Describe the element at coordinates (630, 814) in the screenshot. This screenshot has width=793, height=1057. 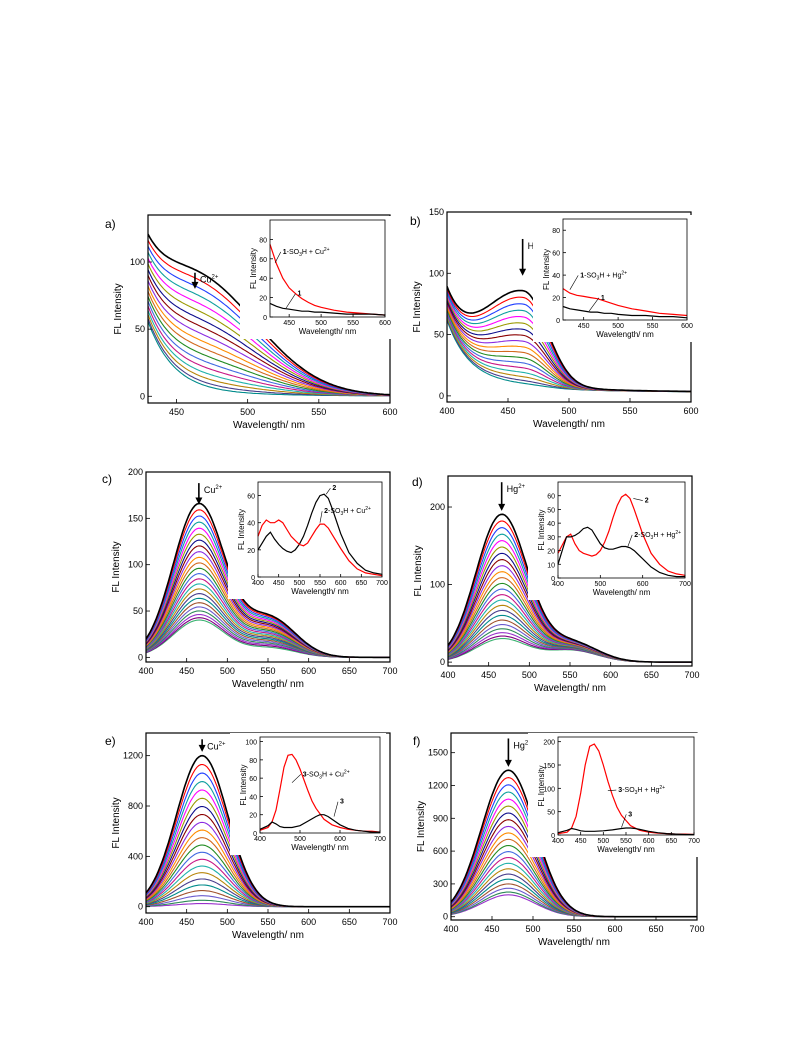
I see `inset-series-label-2: 3` at that location.